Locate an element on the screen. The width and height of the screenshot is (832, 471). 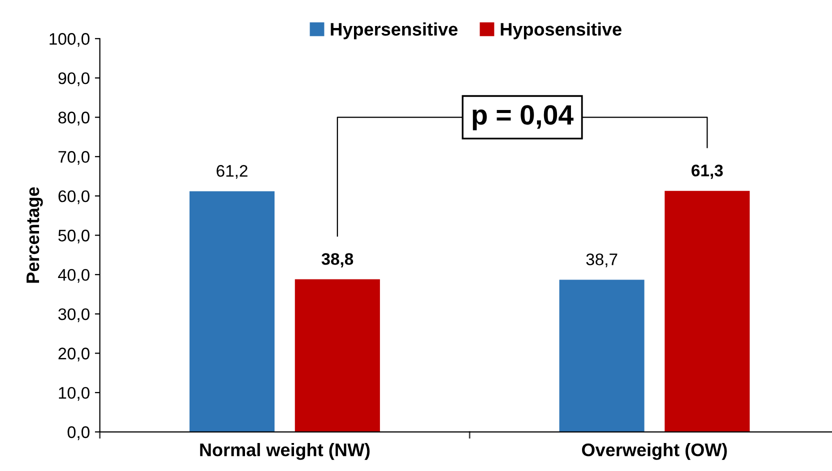
legend-label: Hypersensitive is located at coordinates (394, 31).